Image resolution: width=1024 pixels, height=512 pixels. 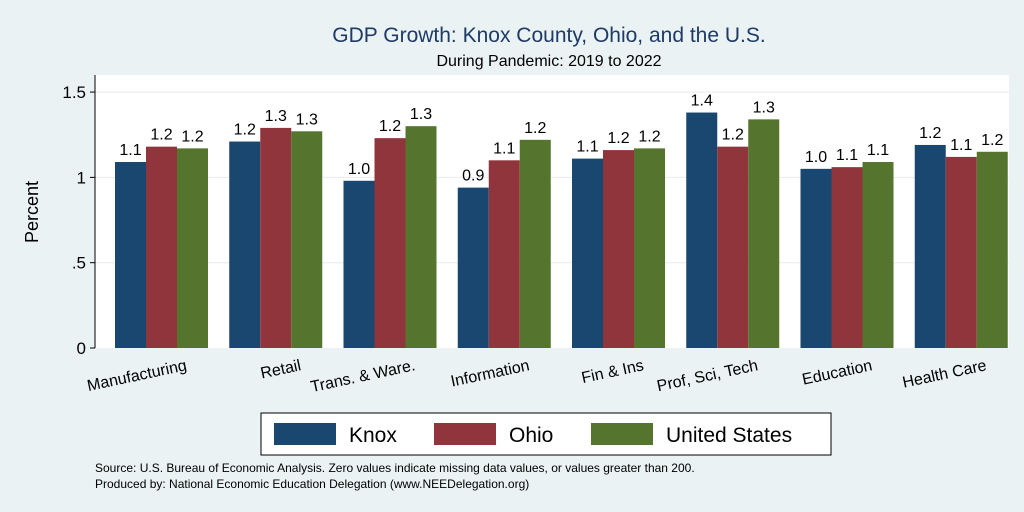 I want to click on chart-subtitle: During Pandemic: 2019 to 2022, so click(x=548, y=61).